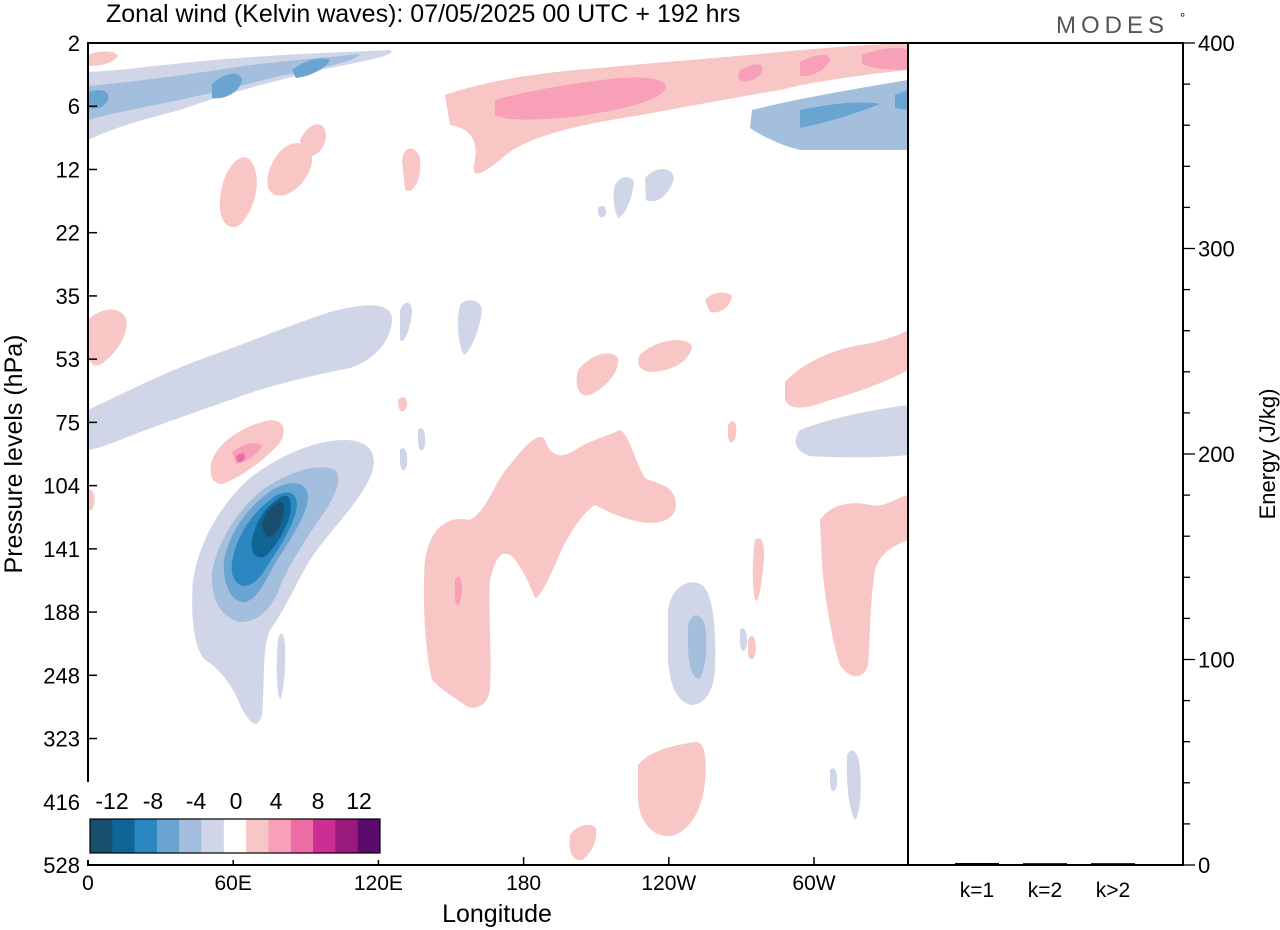  I want to click on y-tick-label: 141, so click(61, 549).